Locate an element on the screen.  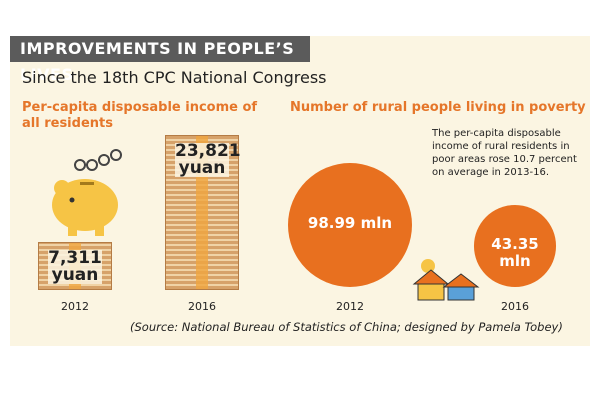
subtitle: Since the 18th CPC National Congress is located at coordinates (174, 77).